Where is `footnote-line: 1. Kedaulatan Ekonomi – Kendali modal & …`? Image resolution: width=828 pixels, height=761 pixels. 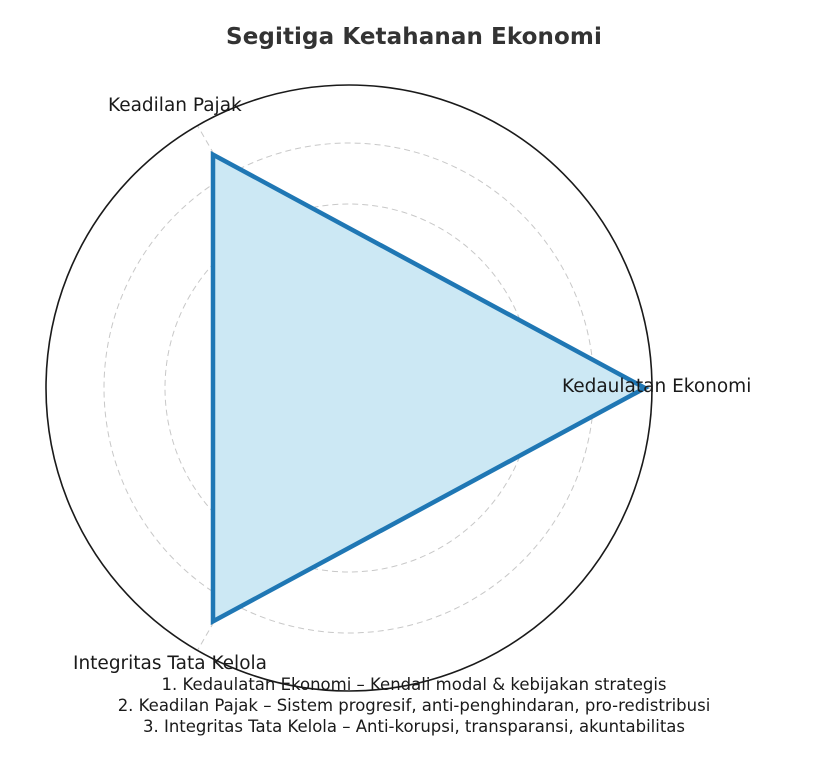
footnote-line: 1. Kedaulatan Ekonomi – Kendali modal & … is located at coordinates (414, 684).